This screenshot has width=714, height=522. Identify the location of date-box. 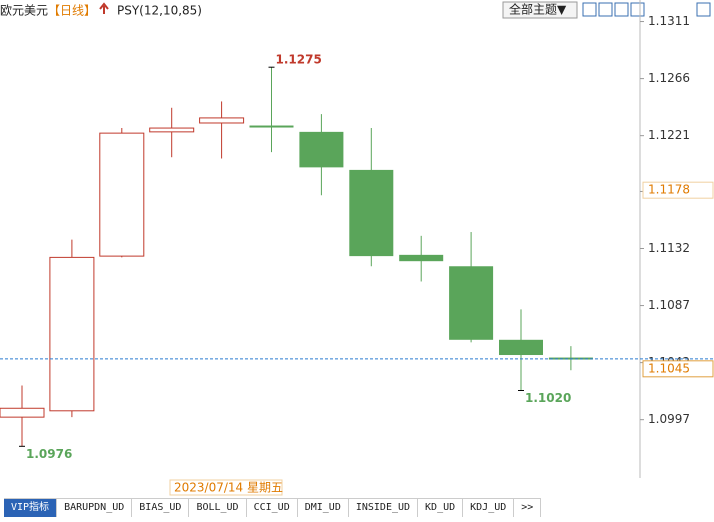
(226, 487).